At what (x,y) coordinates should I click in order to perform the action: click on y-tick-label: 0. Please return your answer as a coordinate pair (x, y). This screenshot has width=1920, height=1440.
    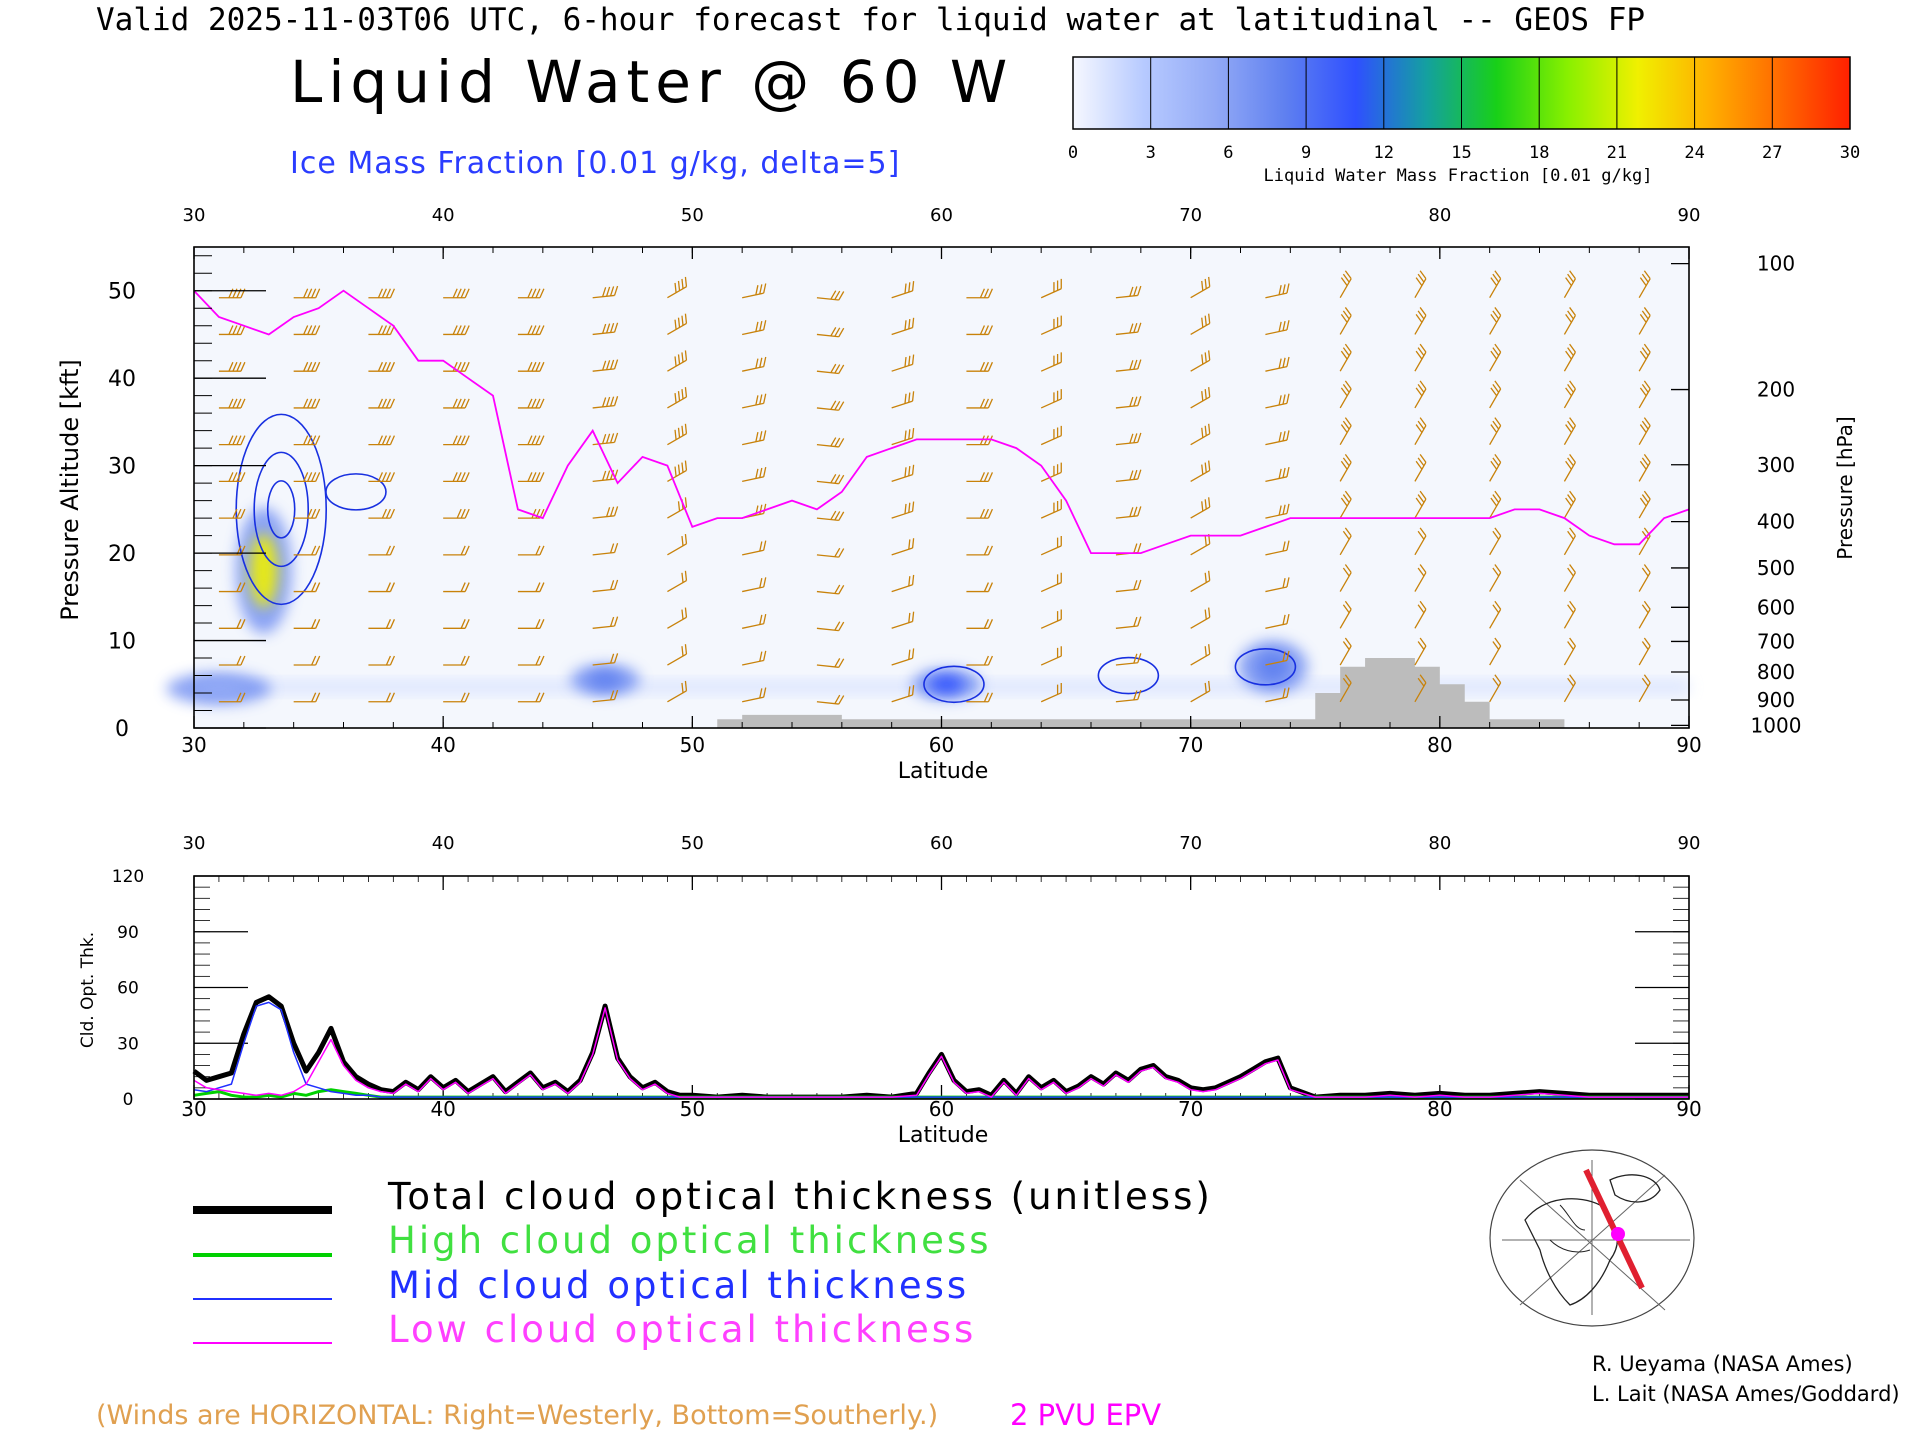
    Looking at the image, I should click on (122, 729).